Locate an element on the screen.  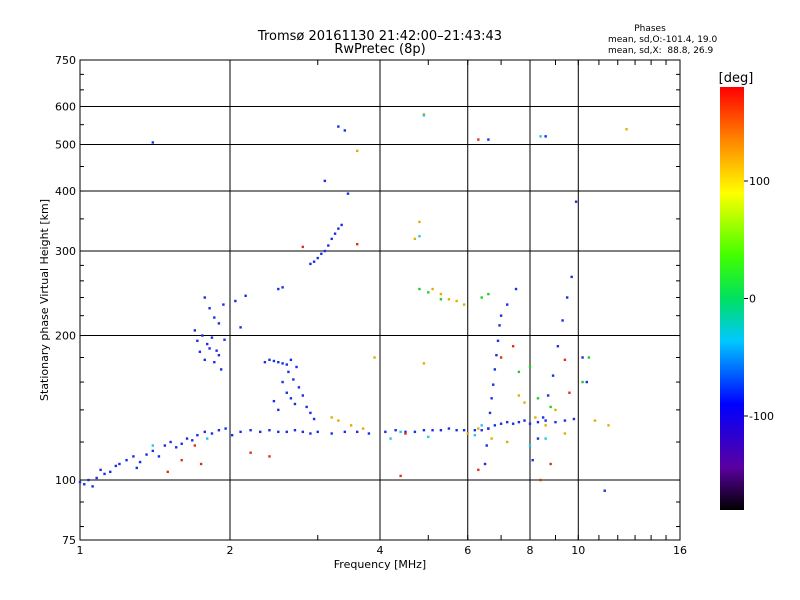
chart-subtitle: RwPretec (8p) is located at coordinates (379, 49).